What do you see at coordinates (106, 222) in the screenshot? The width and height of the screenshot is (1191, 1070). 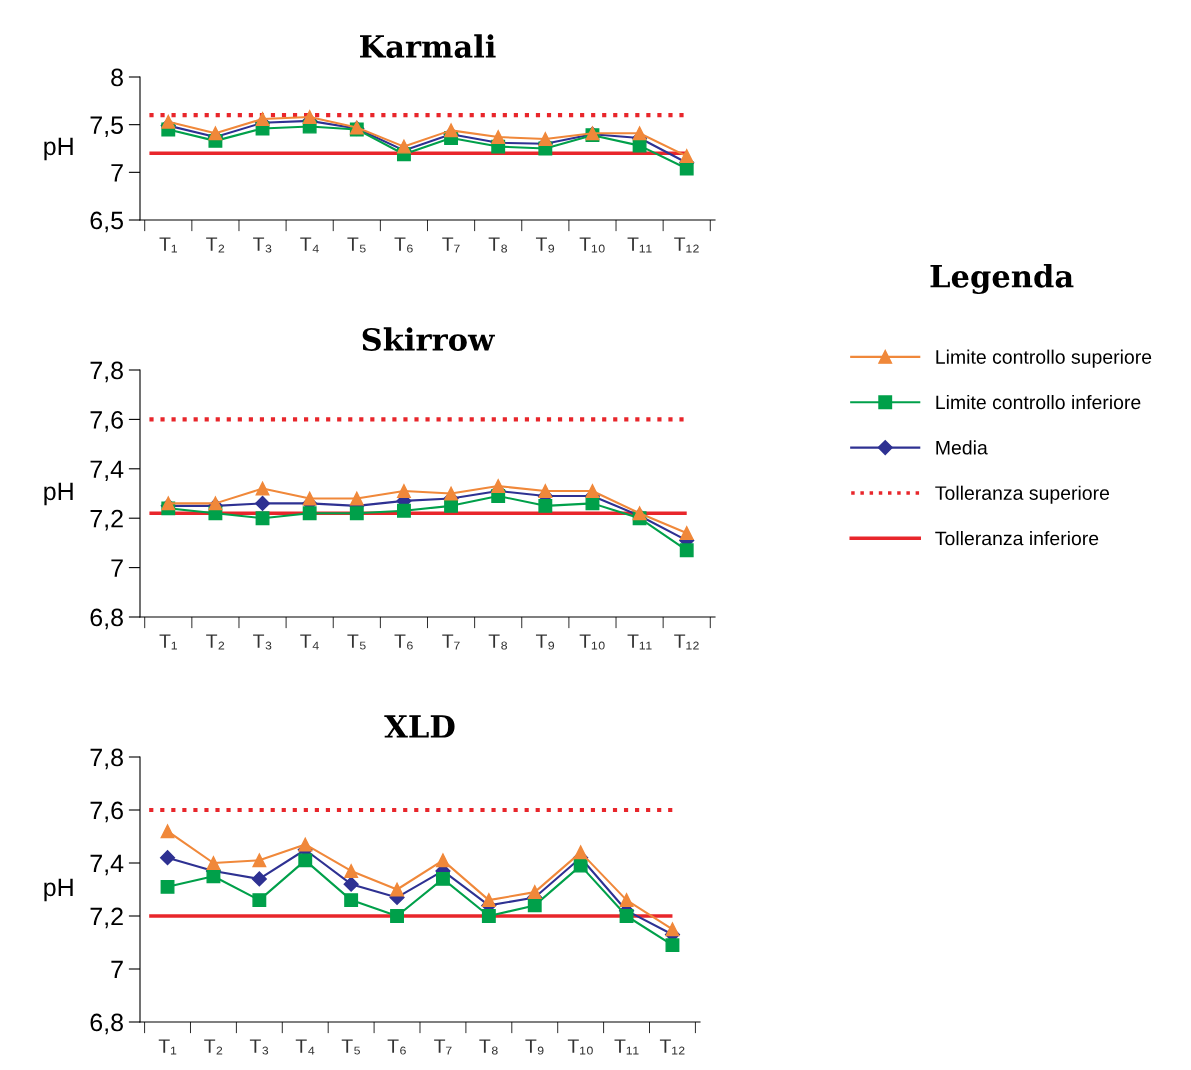 I see `y-tick-label: 6,5` at bounding box center [106, 222].